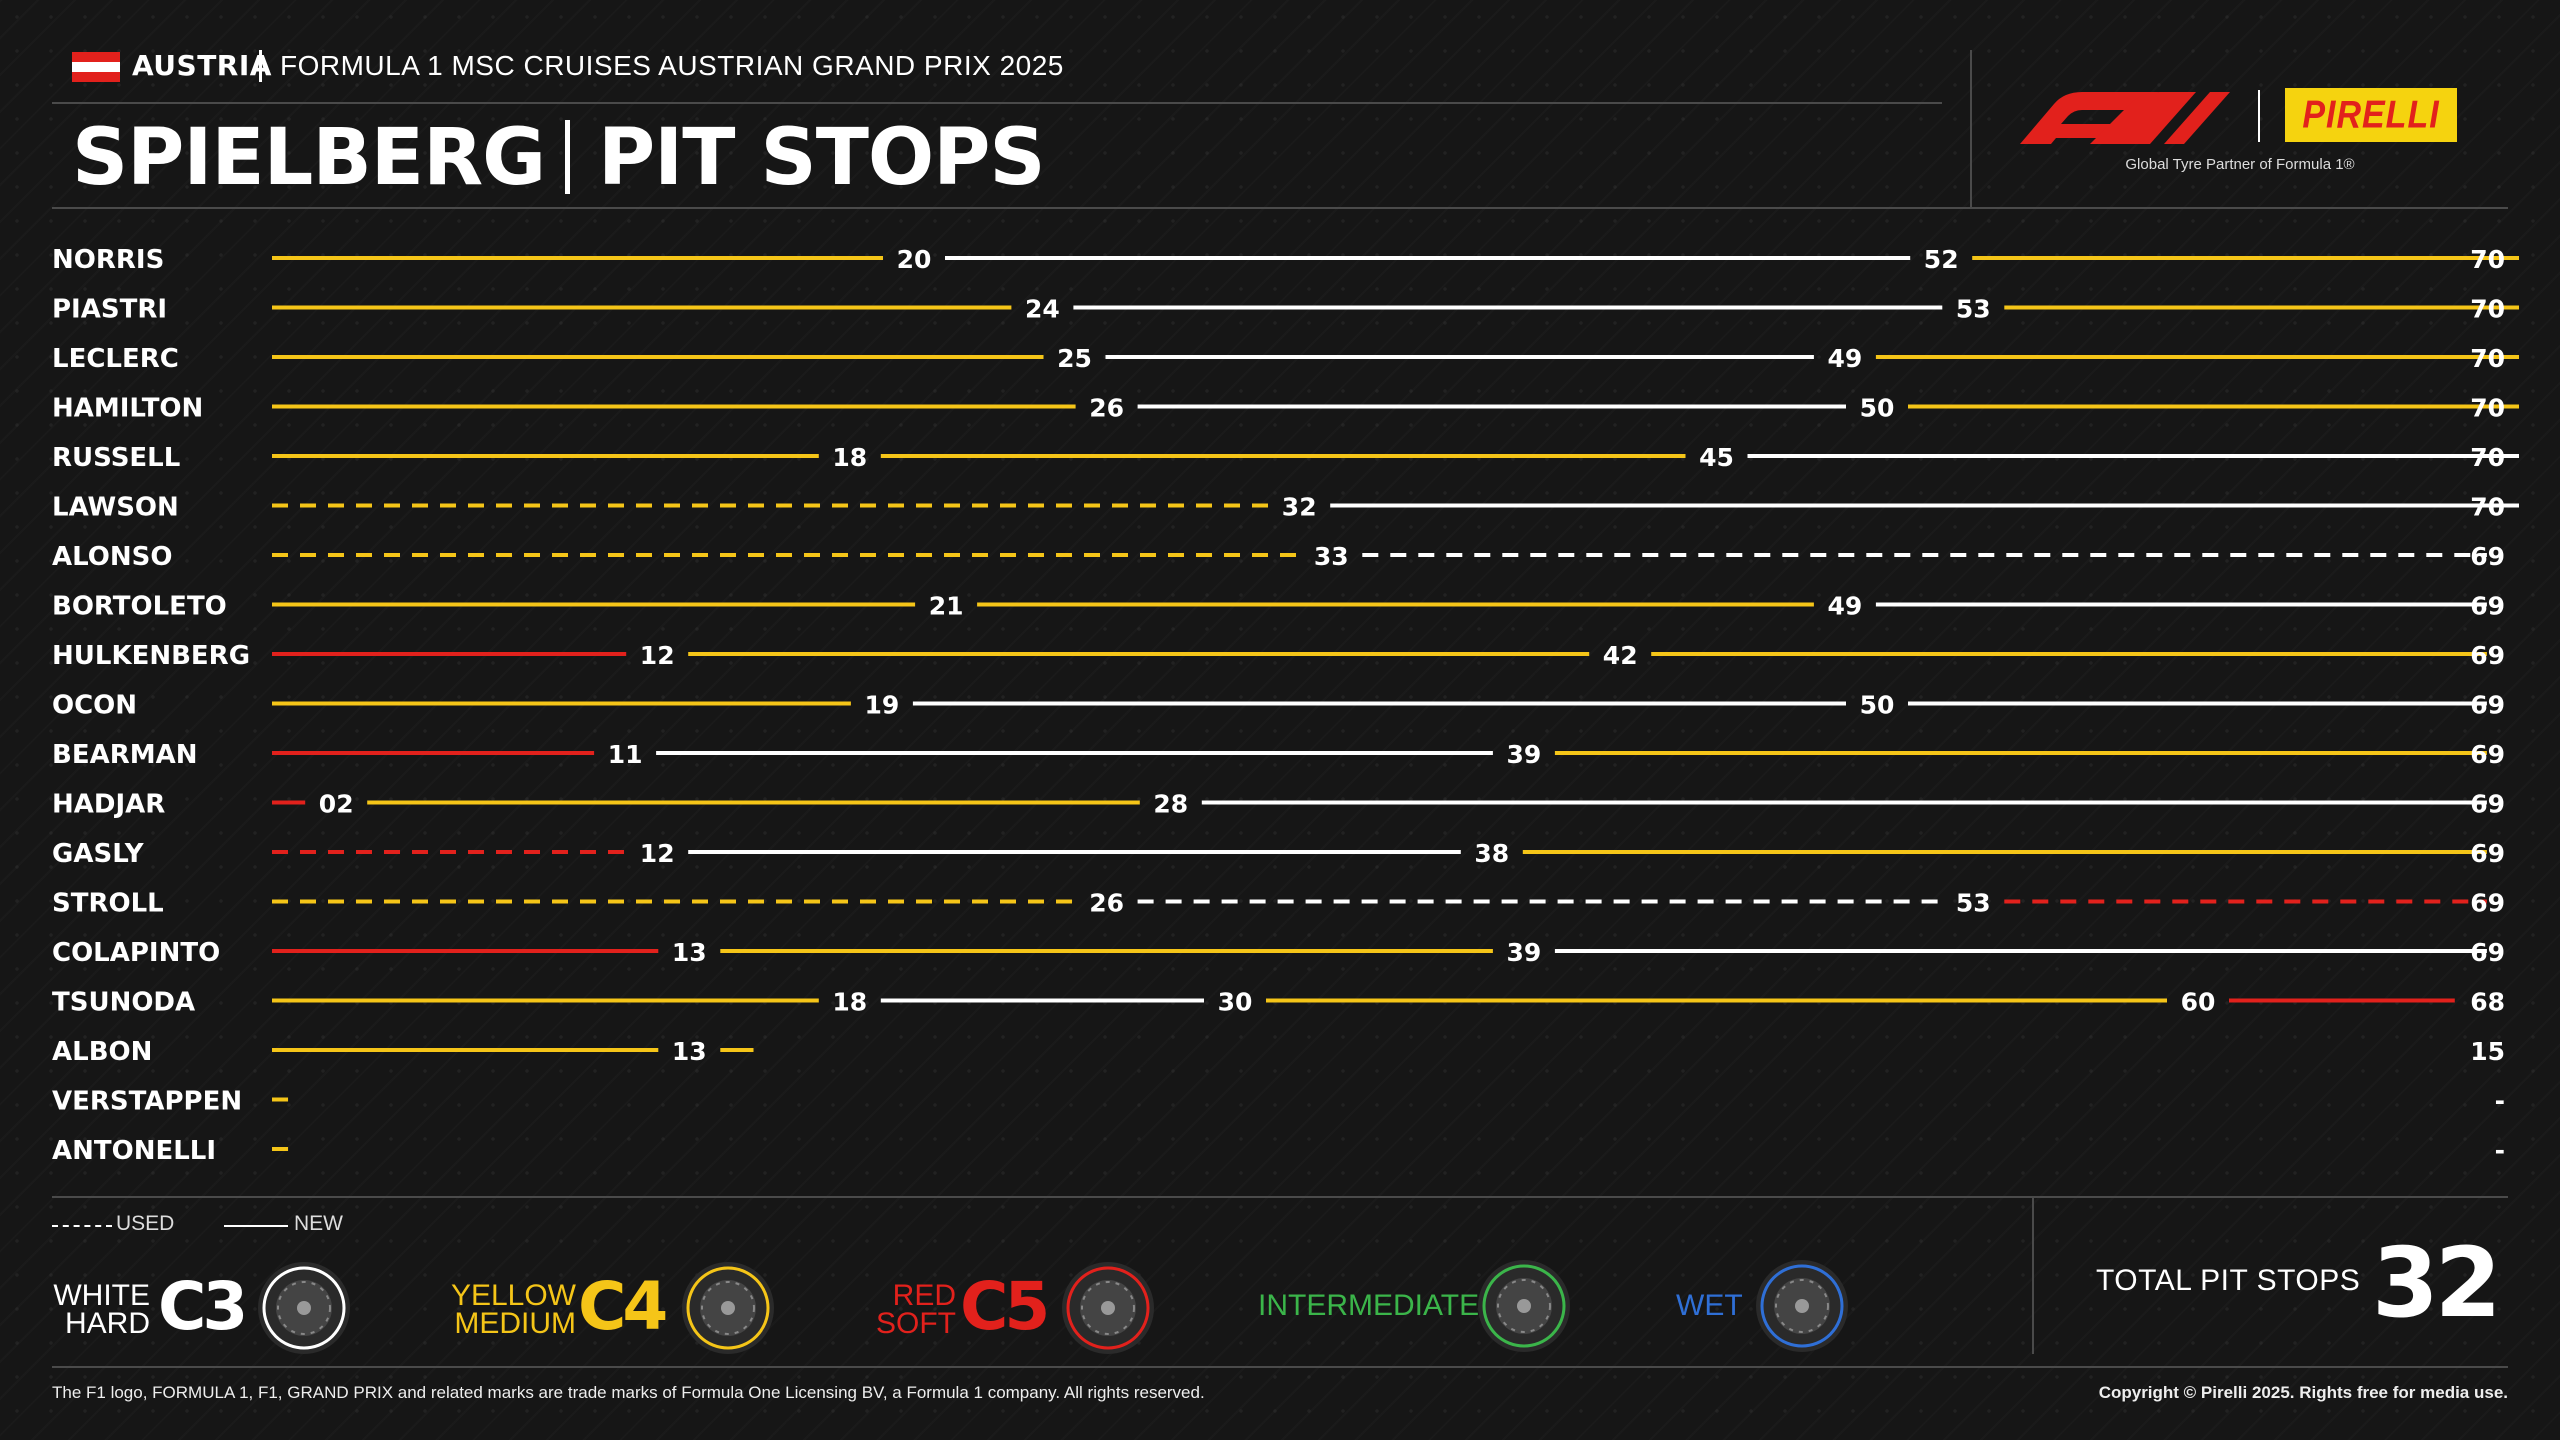 The image size is (2560, 1440). What do you see at coordinates (202, 65) in the screenshot?
I see `country-label: AUSTRIA` at bounding box center [202, 65].